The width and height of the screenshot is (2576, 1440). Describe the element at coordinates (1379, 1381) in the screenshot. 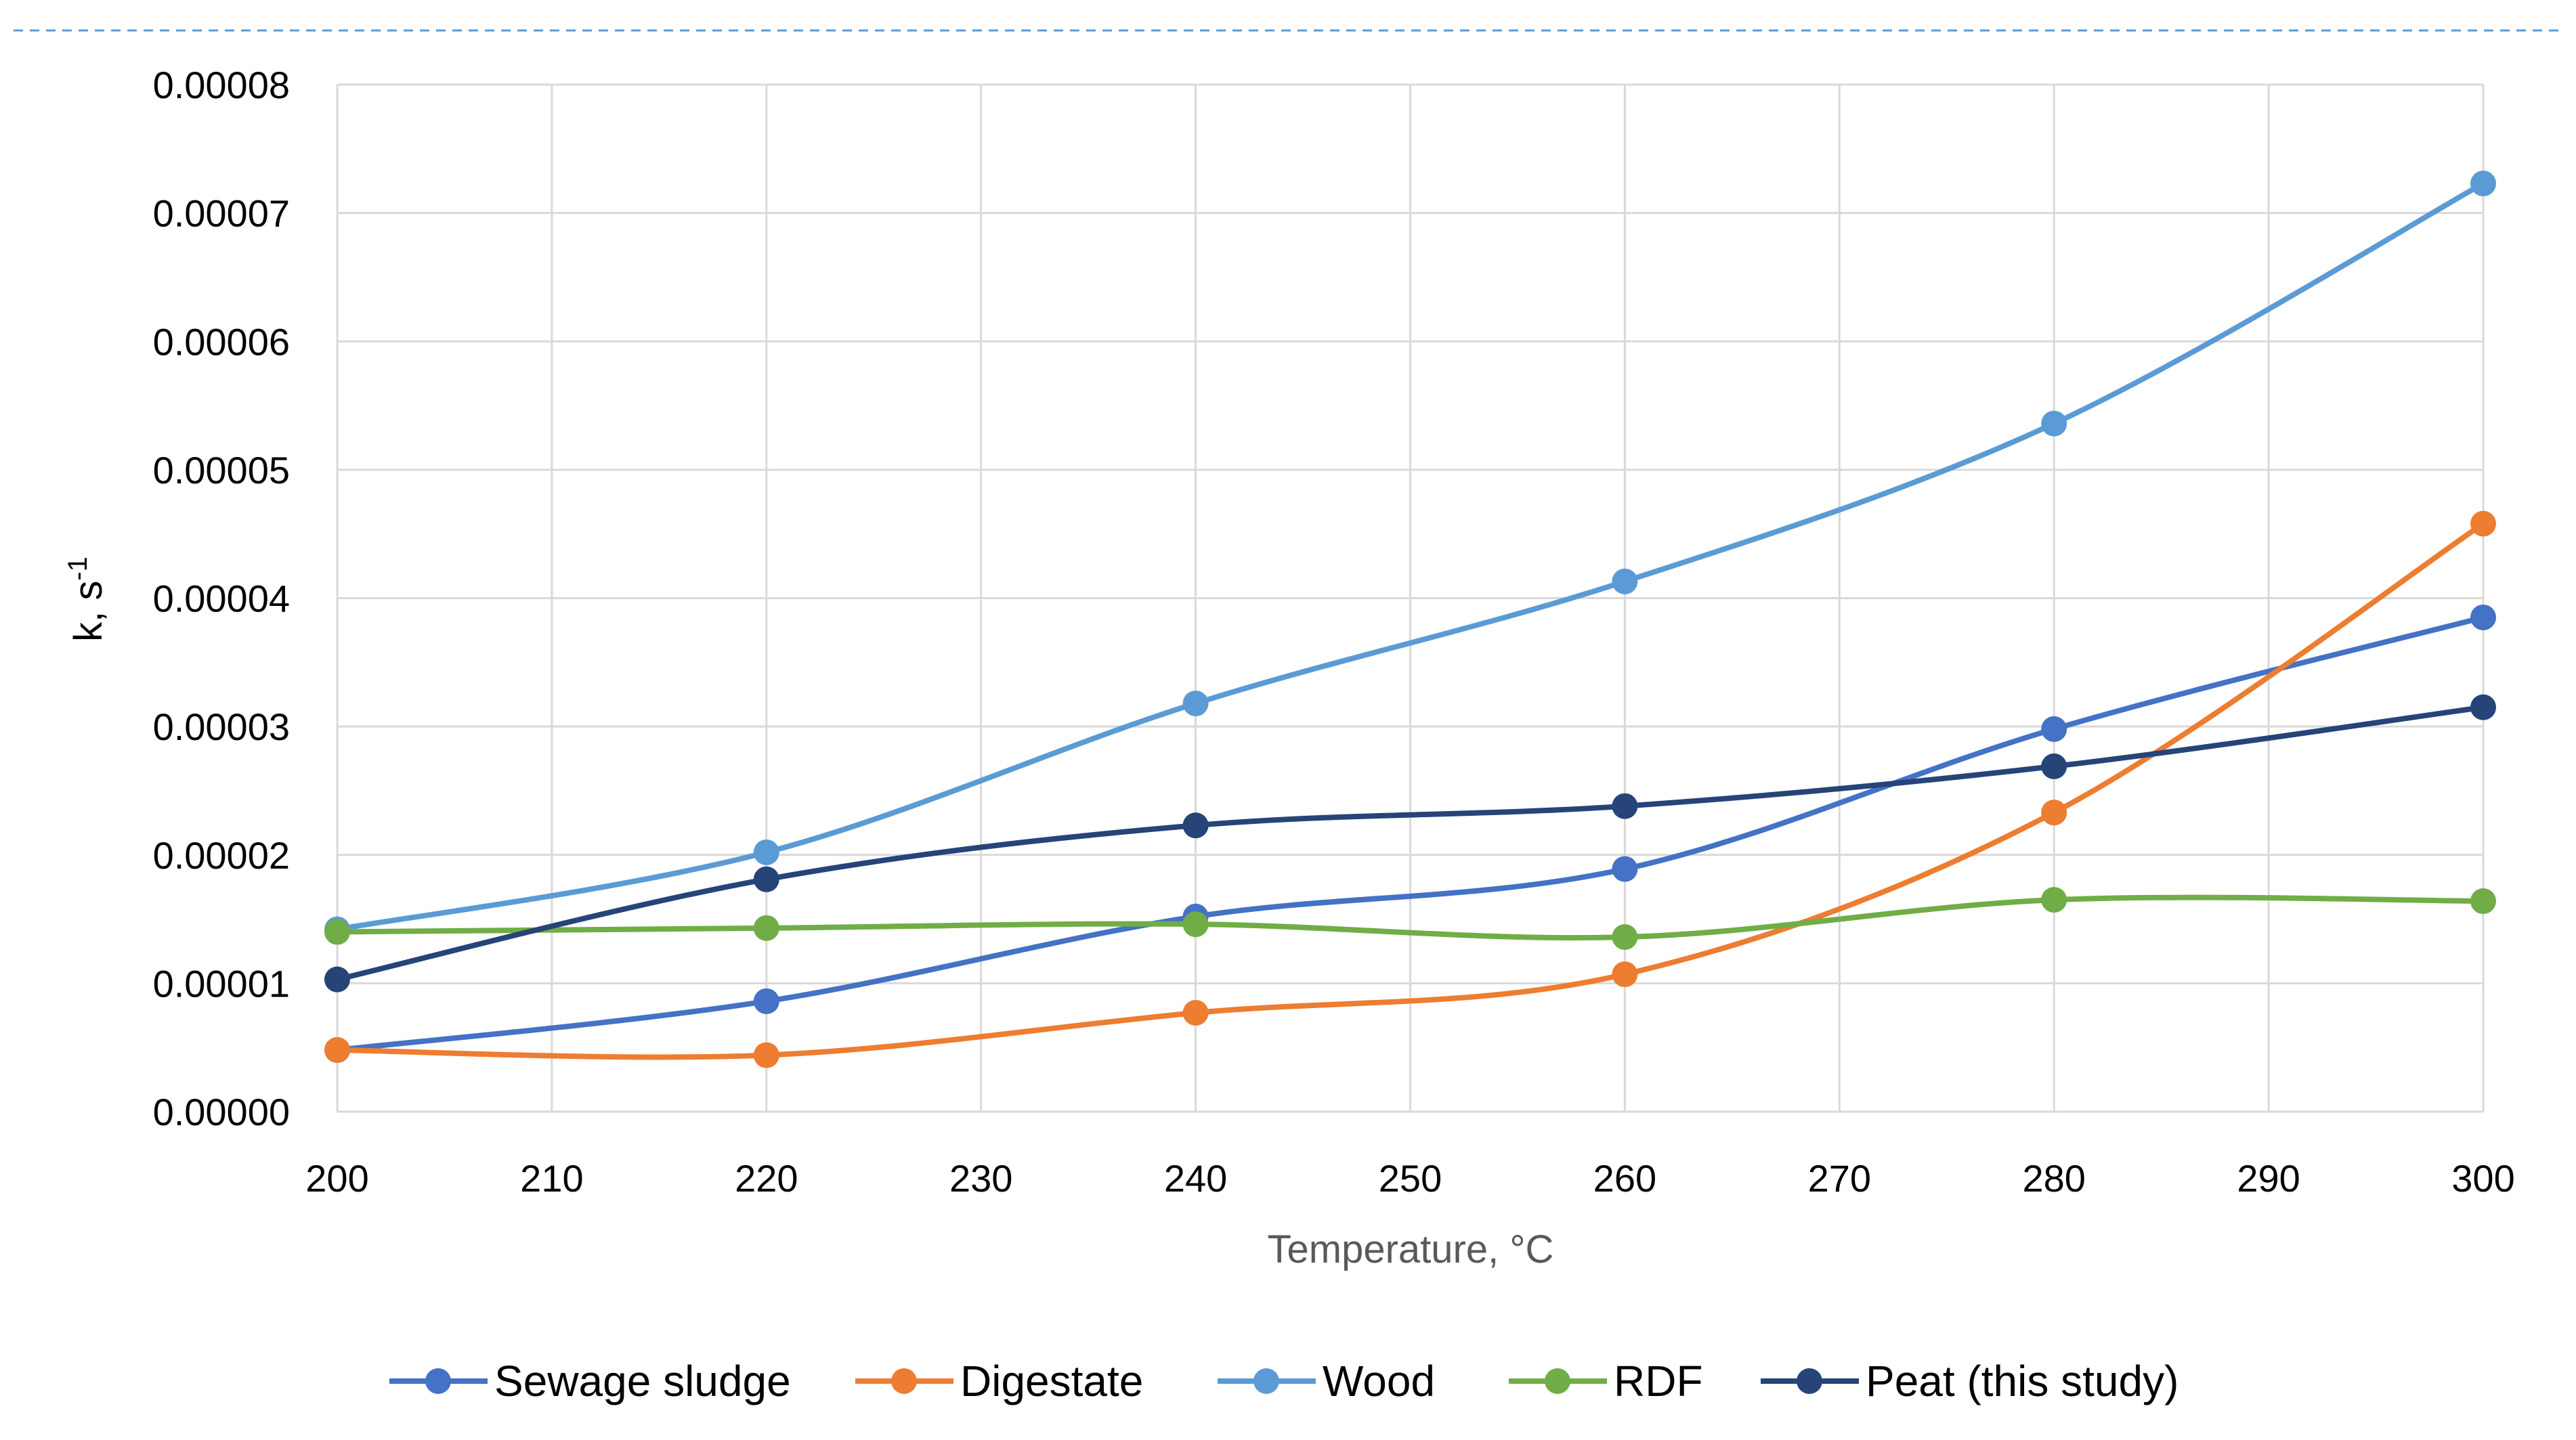

I see `legend-label-wood: Wood` at that location.